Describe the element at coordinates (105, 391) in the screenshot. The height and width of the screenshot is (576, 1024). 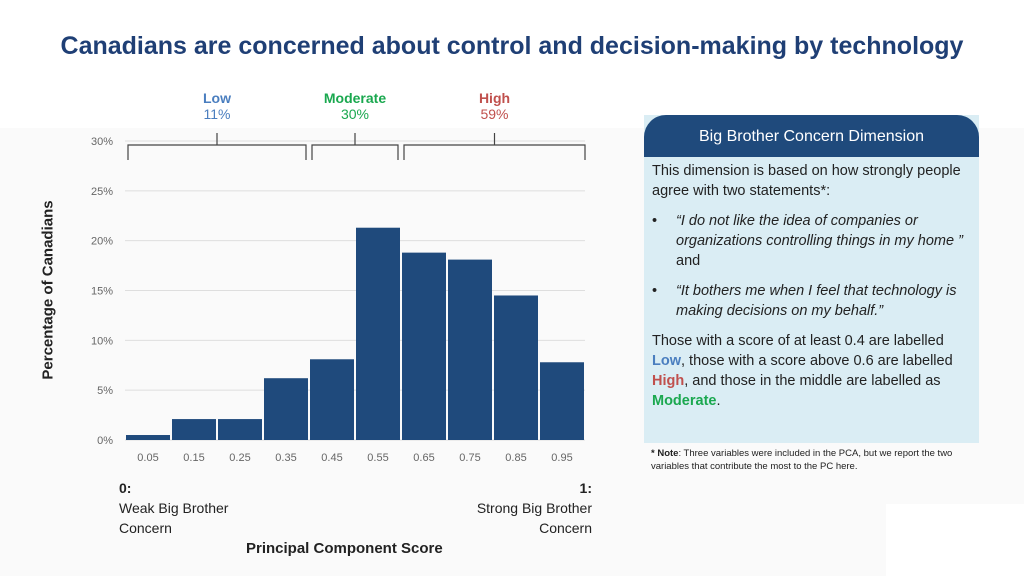
I see `y-tick-label: 5%` at that location.